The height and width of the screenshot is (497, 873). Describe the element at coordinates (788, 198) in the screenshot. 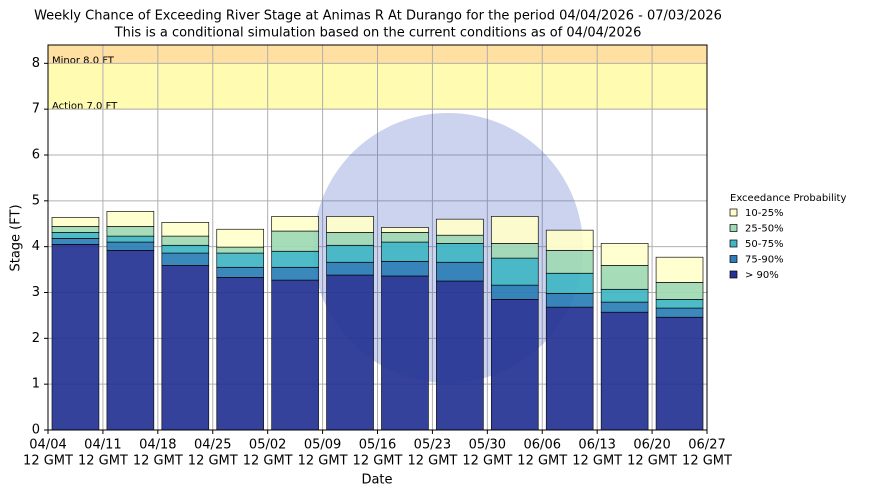

I see `legend-title: Exceedance Probability` at that location.